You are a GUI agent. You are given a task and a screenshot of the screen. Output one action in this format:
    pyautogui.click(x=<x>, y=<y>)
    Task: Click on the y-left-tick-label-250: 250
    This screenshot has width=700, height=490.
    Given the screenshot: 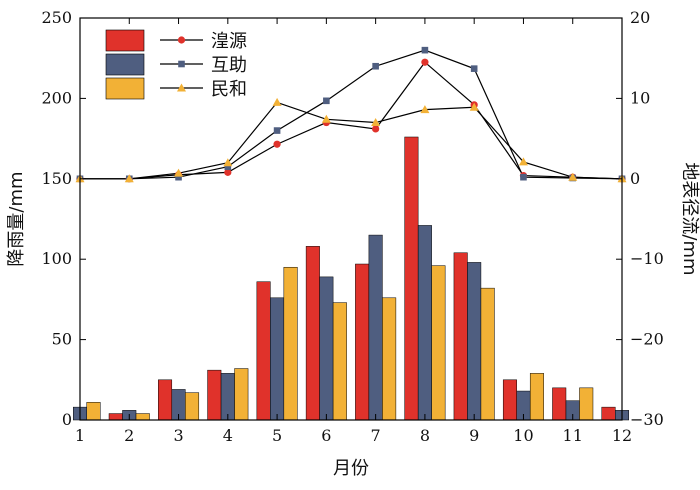 What is the action you would take?
    pyautogui.click(x=56, y=17)
    